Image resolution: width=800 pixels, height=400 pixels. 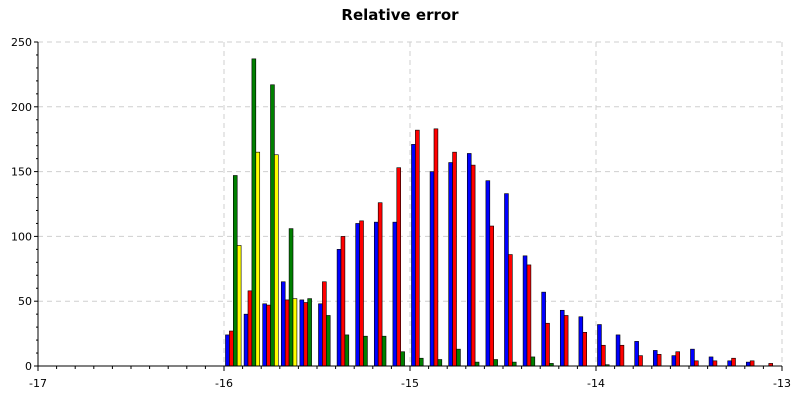 I want to click on bar-series1-bin16, so click(x=529, y=315).